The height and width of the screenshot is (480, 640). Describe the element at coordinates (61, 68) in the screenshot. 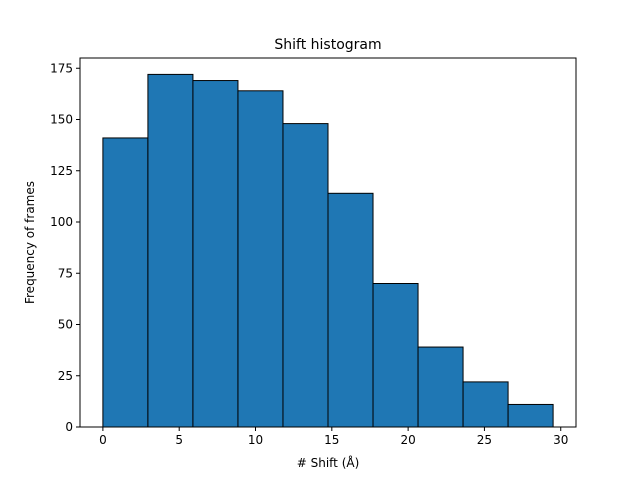

I see `y-tick-label: 175` at that location.